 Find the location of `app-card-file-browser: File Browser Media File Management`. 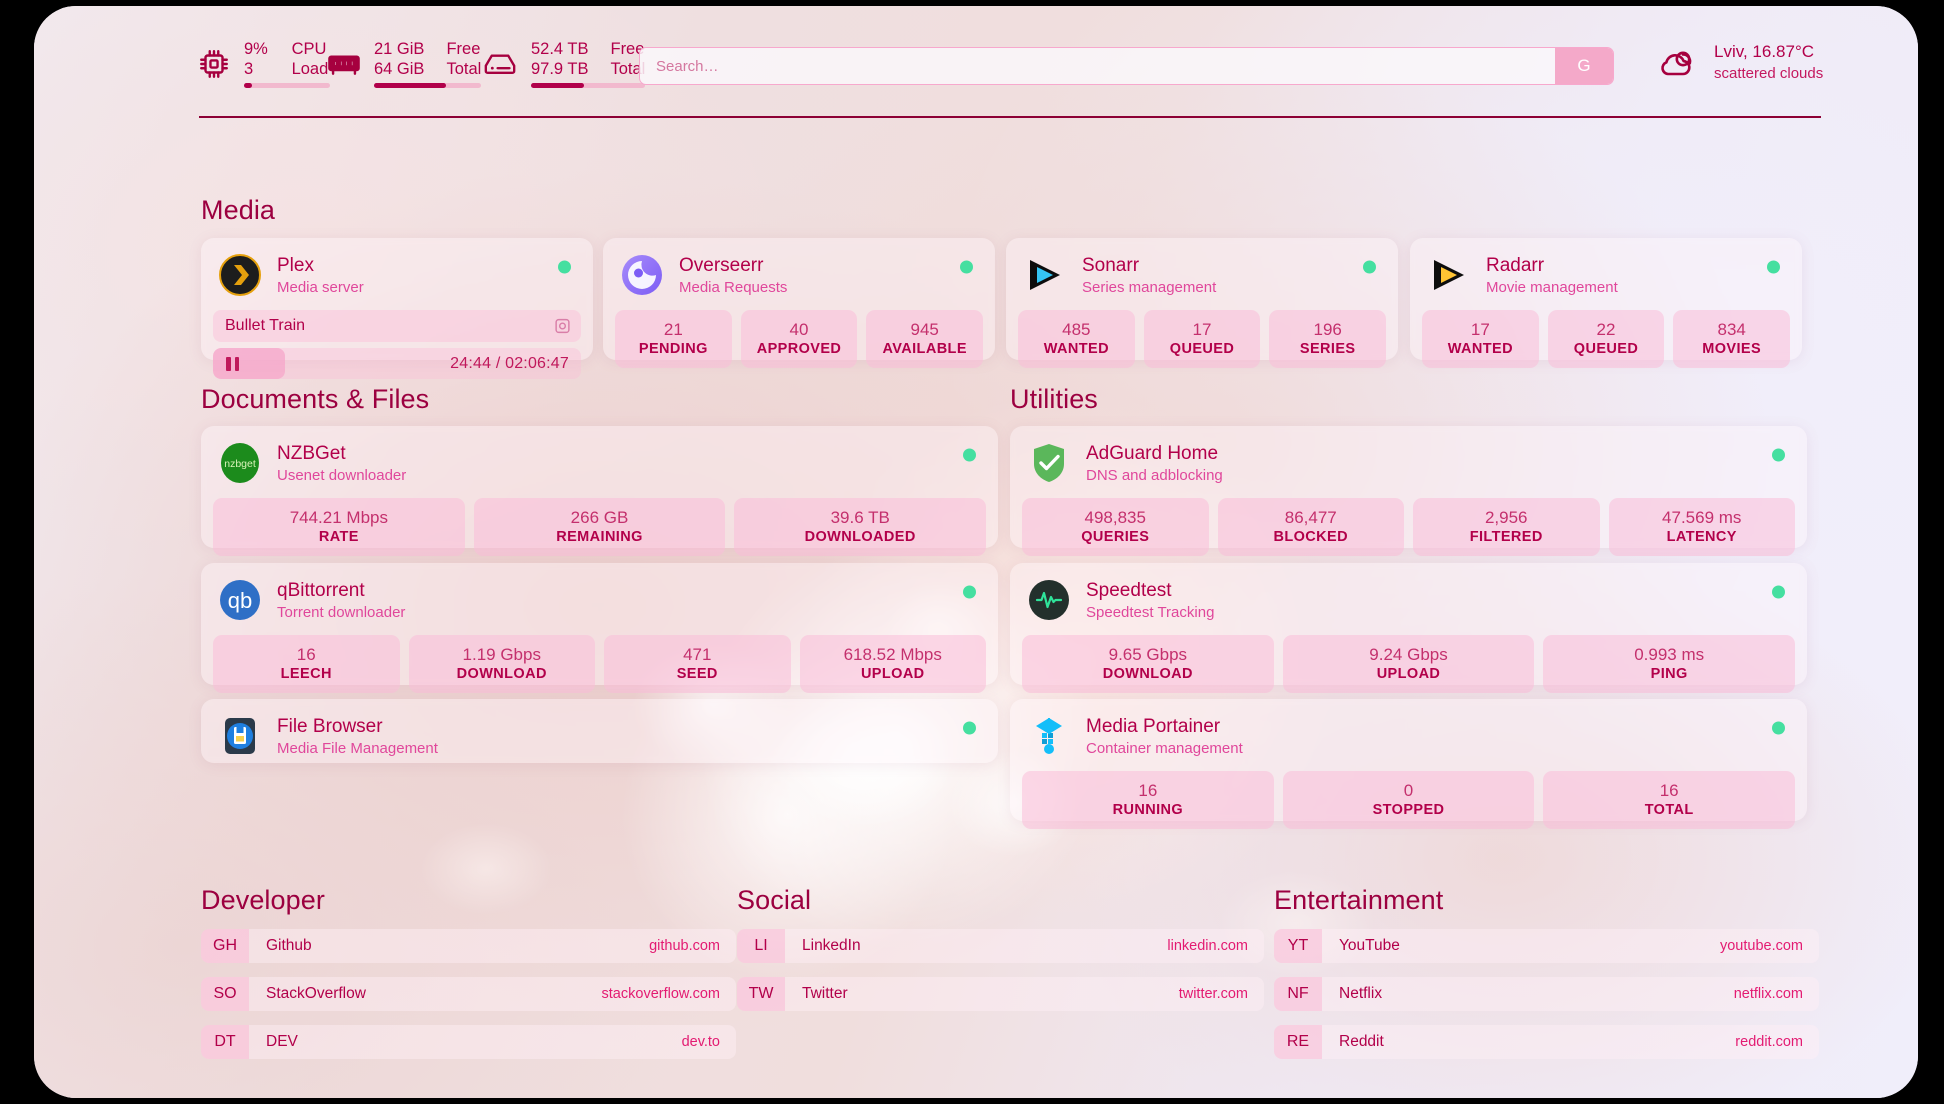

app-card-file-browser: File Browser Media File Management is located at coordinates (599, 731).